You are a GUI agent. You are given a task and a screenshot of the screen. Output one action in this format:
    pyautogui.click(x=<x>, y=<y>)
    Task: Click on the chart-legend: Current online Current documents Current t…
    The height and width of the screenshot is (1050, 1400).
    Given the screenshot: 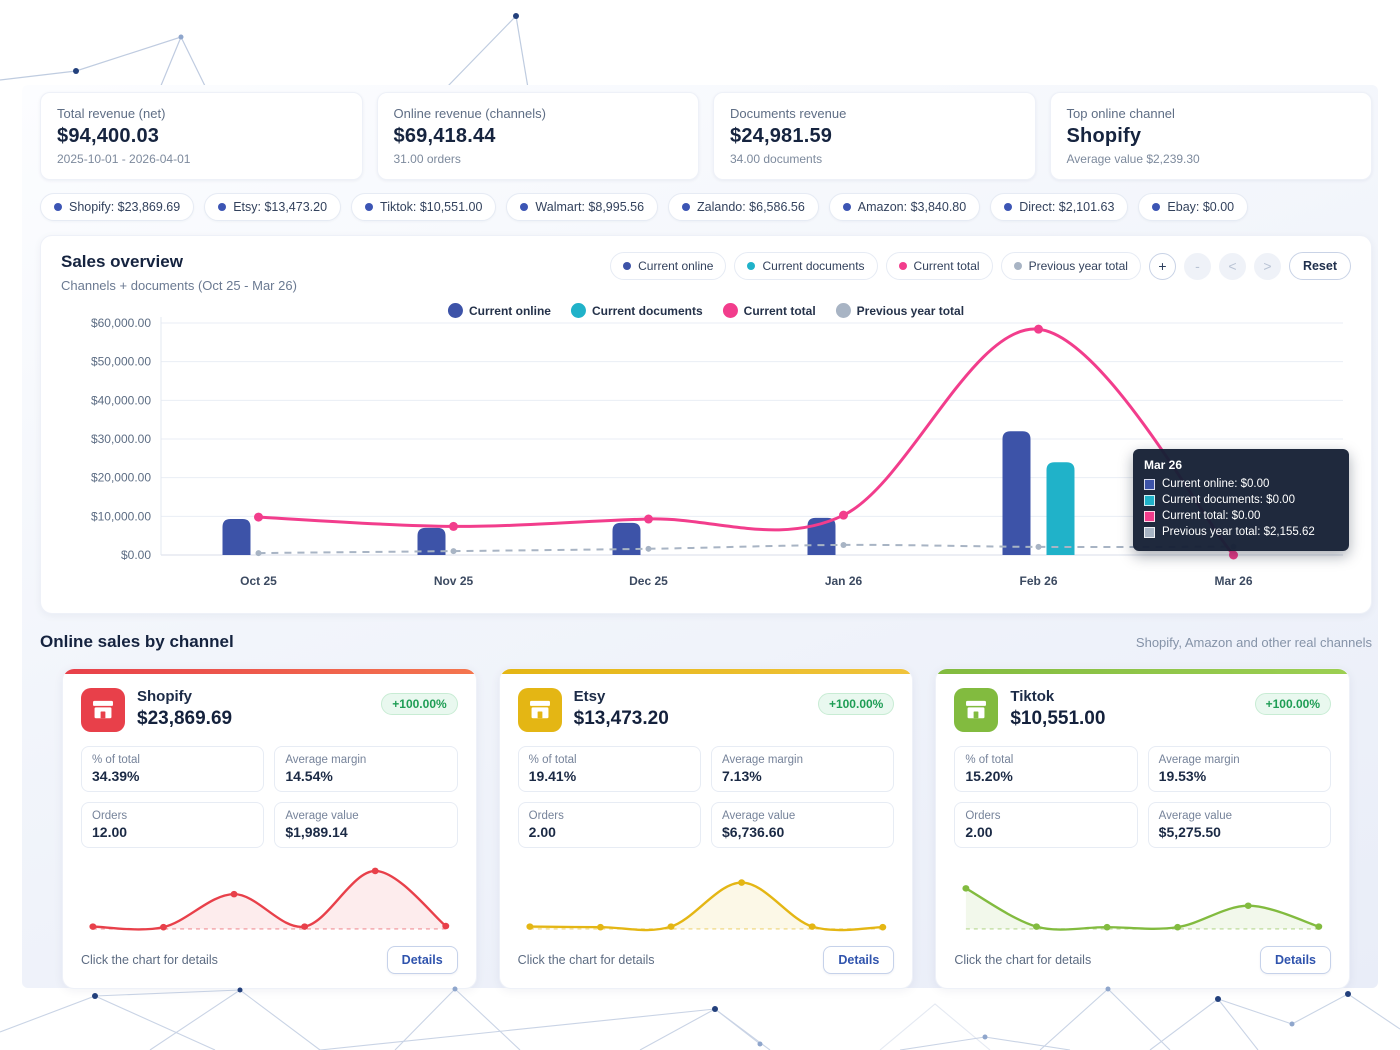 What is the action you would take?
    pyautogui.click(x=705, y=310)
    